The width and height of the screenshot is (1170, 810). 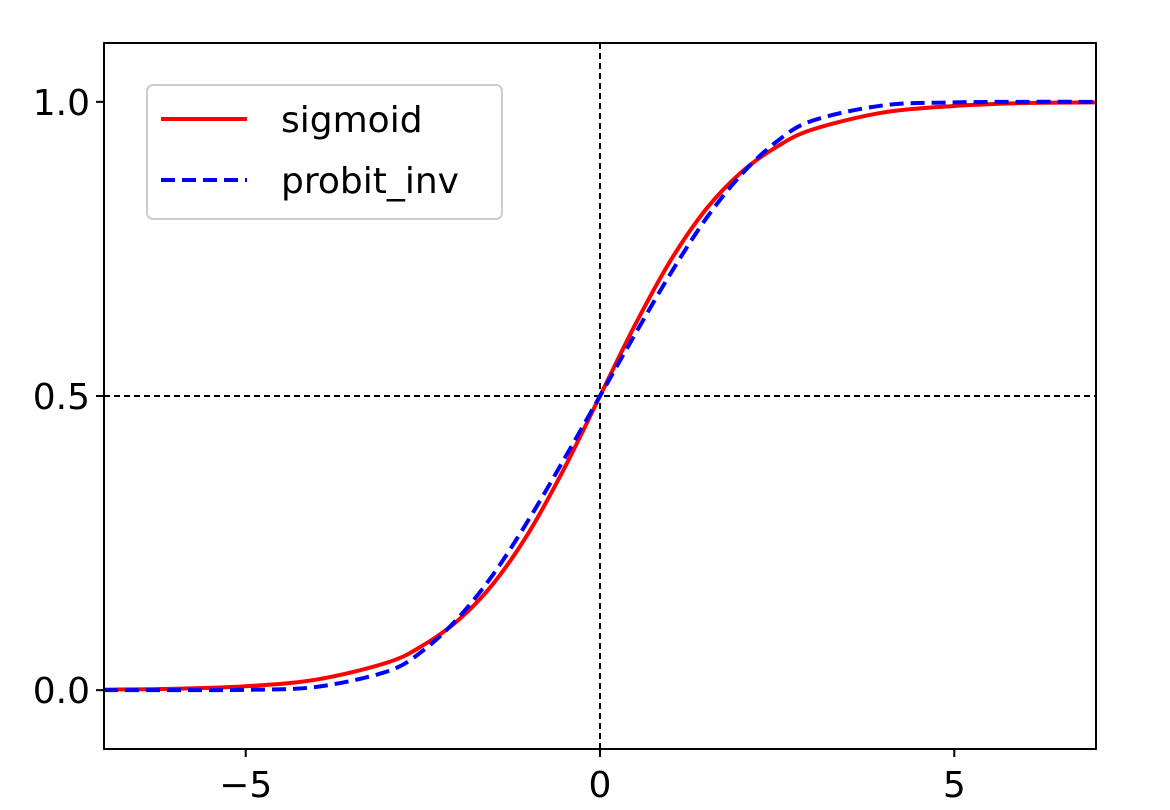 What do you see at coordinates (352, 120) in the screenshot?
I see `legend-label-sigmoid: sigmoid` at bounding box center [352, 120].